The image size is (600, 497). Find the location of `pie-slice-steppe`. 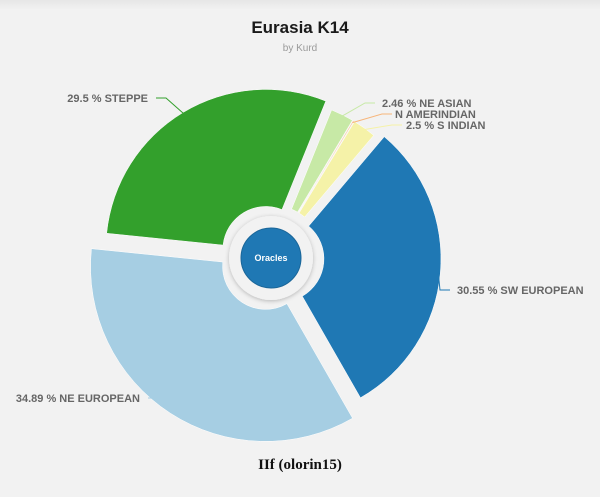

pie-slice-steppe is located at coordinates (216, 167).